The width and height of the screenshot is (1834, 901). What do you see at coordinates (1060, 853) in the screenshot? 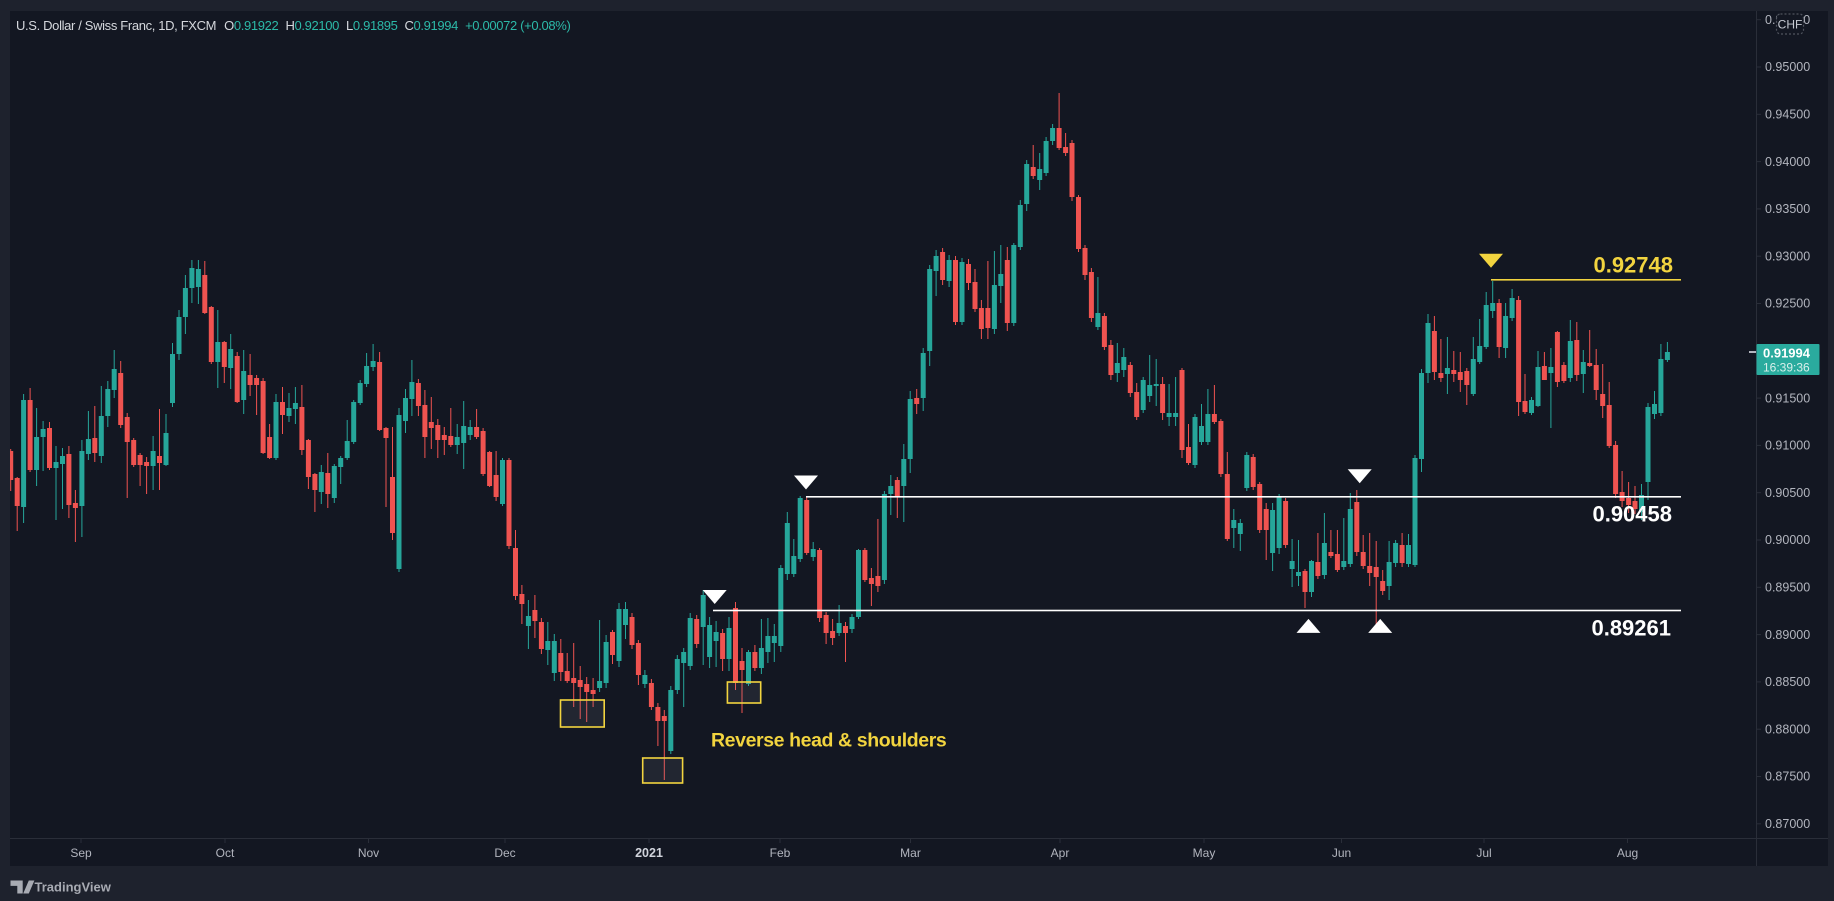
I see `svg-text: Apr` at bounding box center [1060, 853].